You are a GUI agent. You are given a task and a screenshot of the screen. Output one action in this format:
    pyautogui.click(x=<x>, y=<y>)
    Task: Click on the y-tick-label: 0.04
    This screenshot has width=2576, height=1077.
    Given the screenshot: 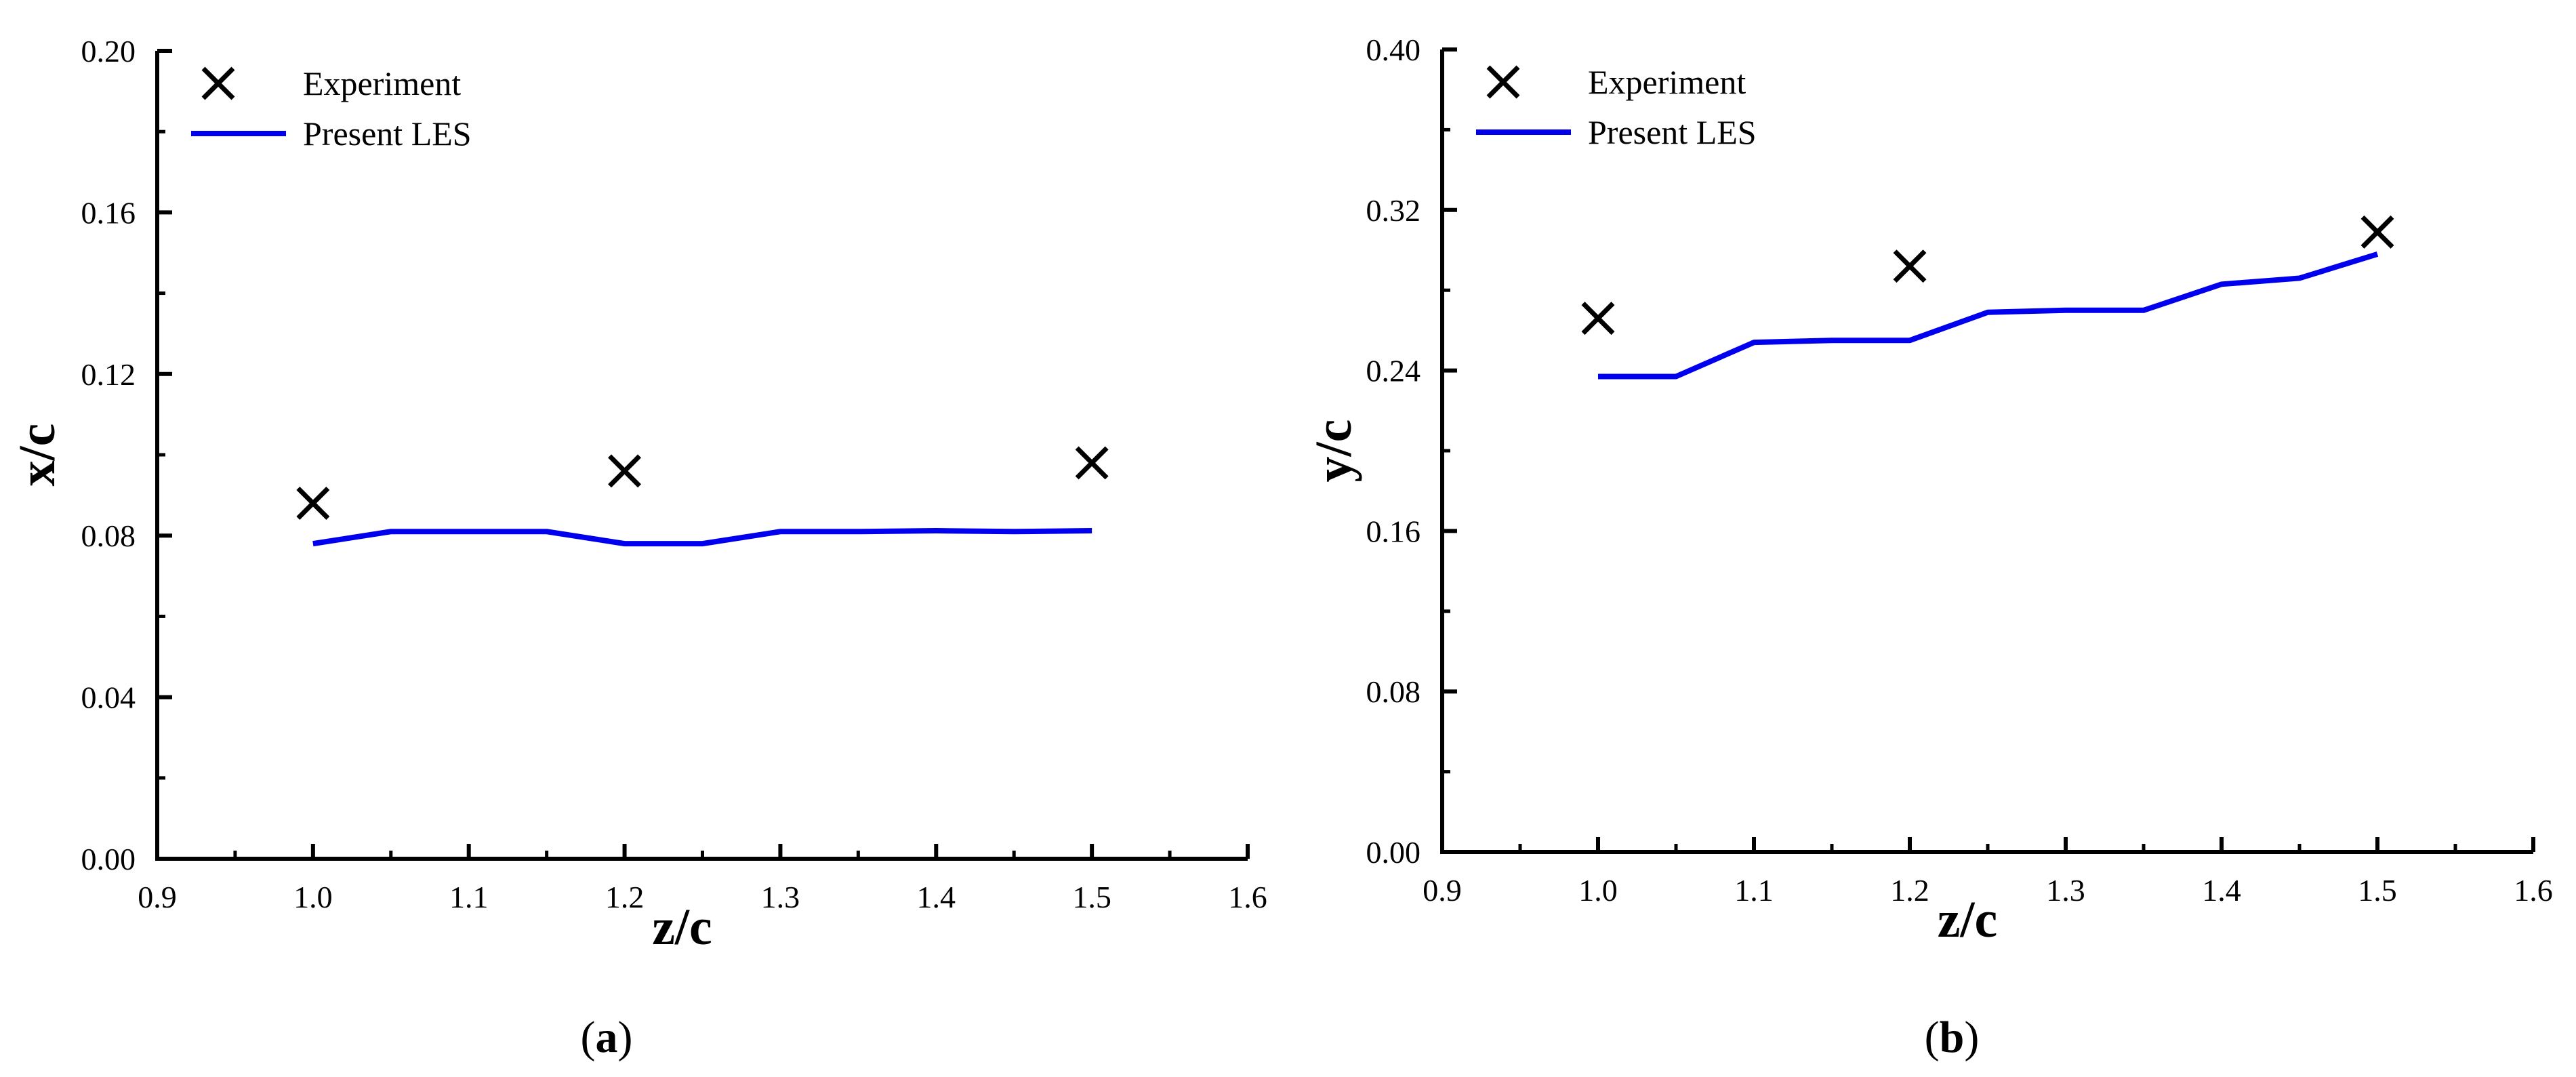 What is the action you would take?
    pyautogui.click(x=108, y=697)
    